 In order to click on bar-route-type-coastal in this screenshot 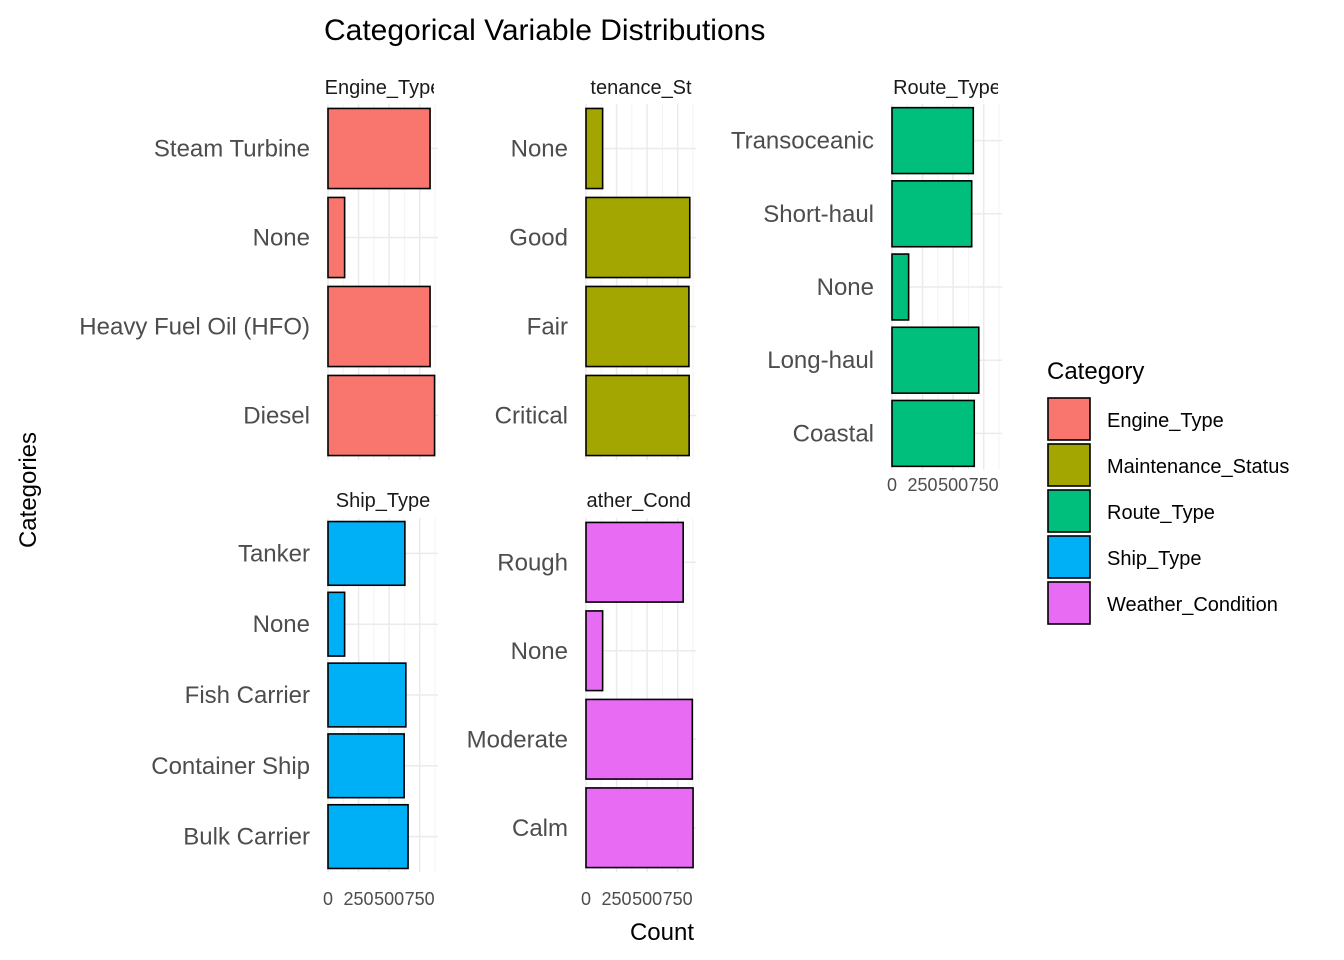, I will do `click(933, 433)`.